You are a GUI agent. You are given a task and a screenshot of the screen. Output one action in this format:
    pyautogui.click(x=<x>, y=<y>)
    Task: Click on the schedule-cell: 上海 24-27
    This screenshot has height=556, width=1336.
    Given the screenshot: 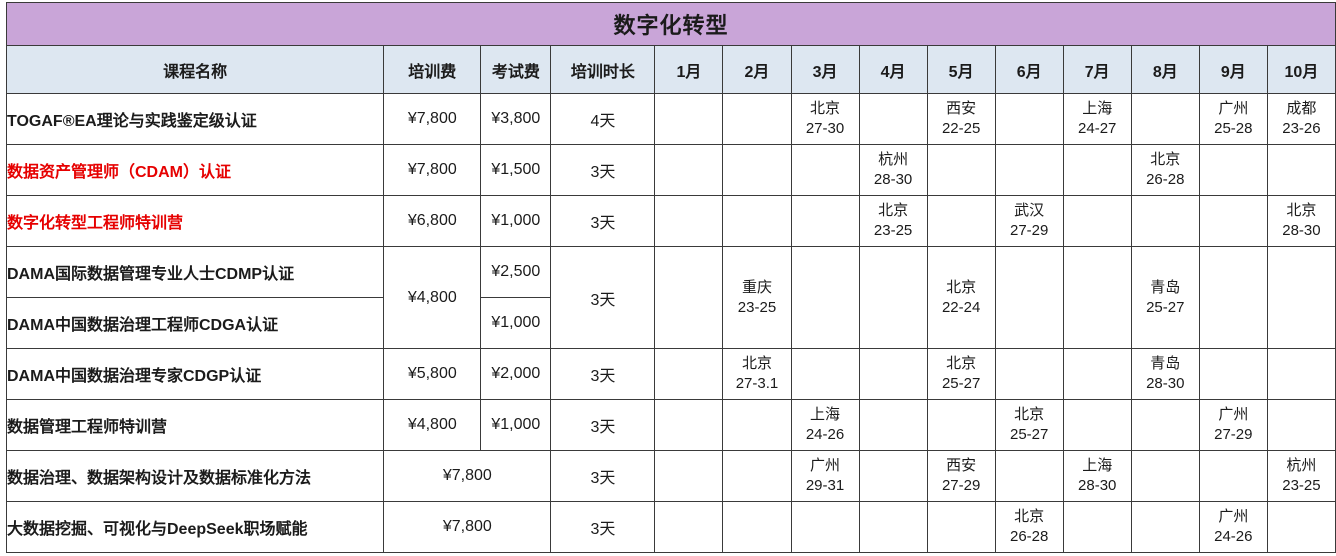 What is the action you would take?
    pyautogui.click(x=1097, y=119)
    